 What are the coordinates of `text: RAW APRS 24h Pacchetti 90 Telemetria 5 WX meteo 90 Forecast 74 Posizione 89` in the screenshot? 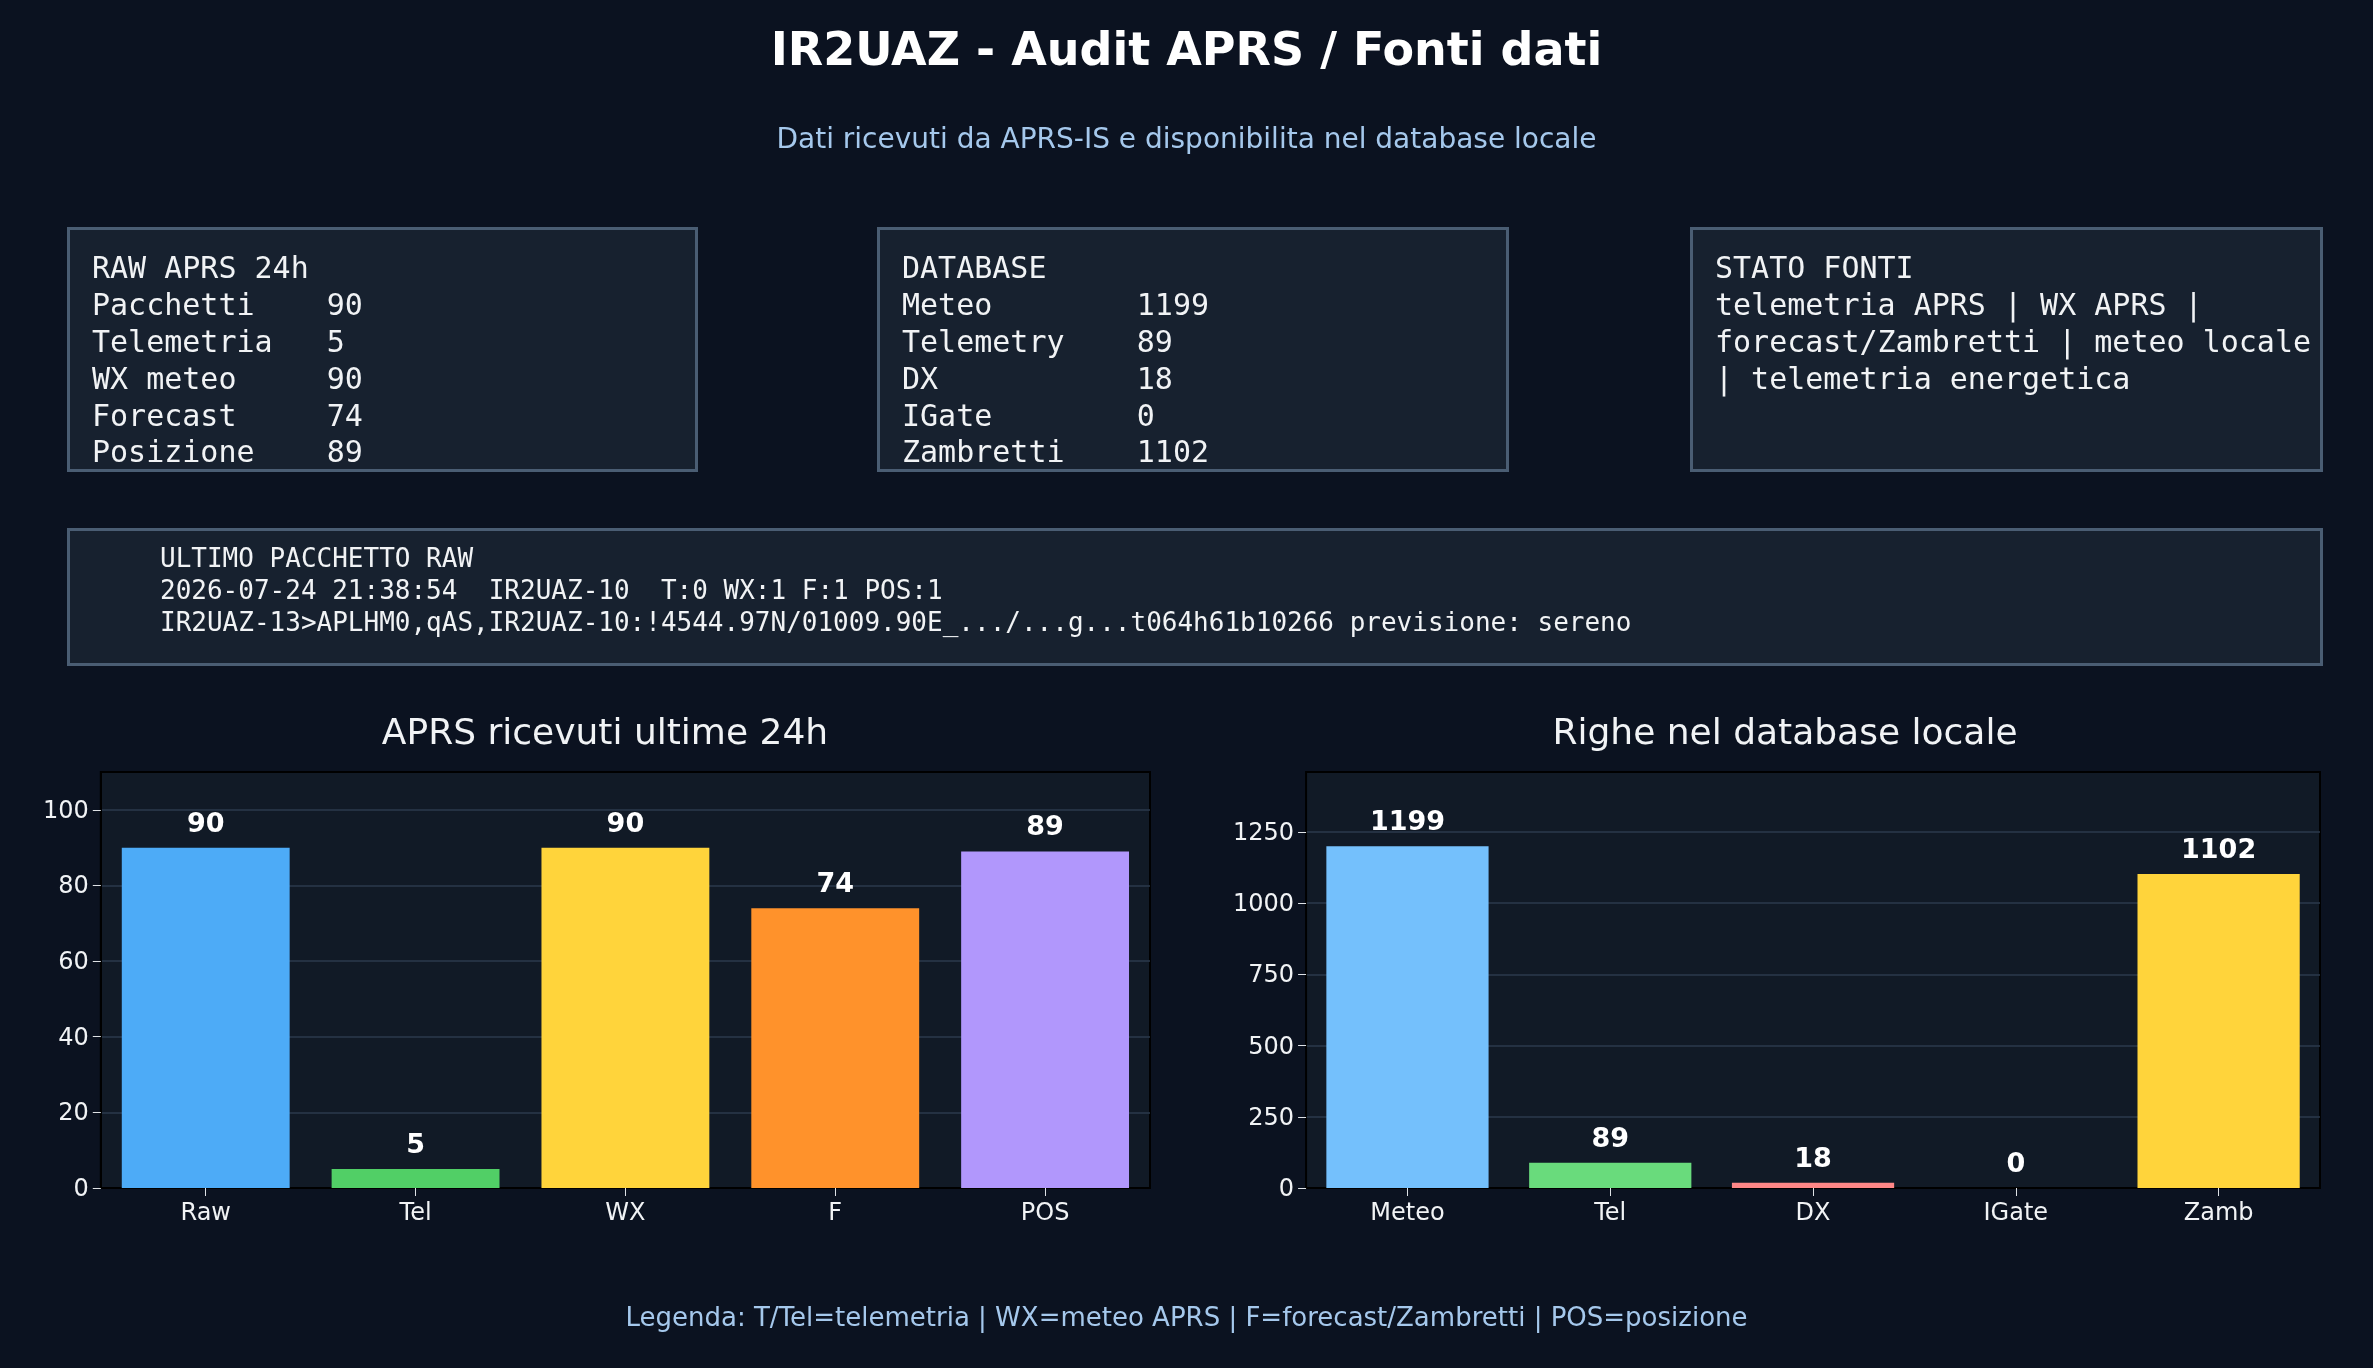 It's located at (382, 349).